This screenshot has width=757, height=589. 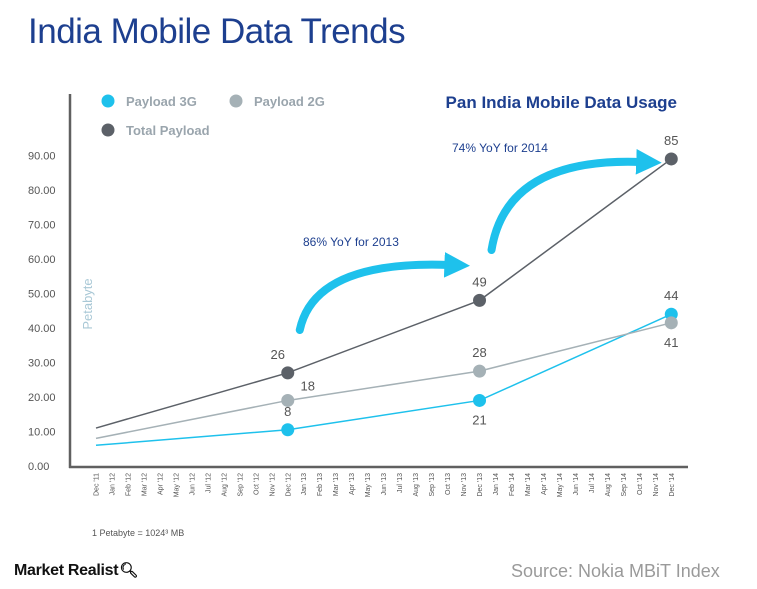 What do you see at coordinates (42, 364) in the screenshot?
I see `y-tick-label: 30.00` at bounding box center [42, 364].